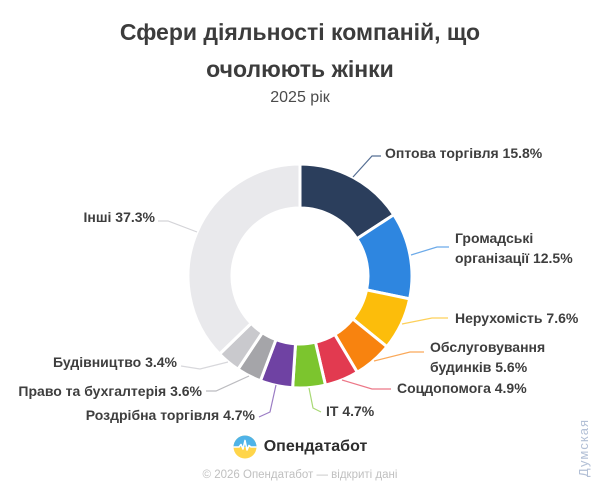  I want to click on slice-label-1-line1: Громадські, so click(494, 238).